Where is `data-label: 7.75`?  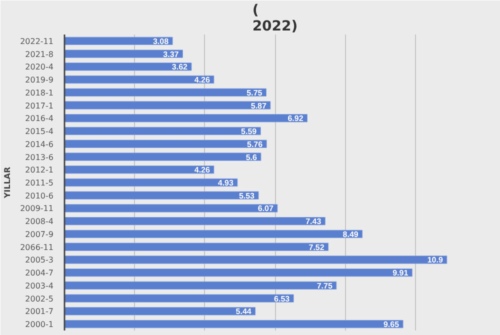
data-label: 7.75 is located at coordinates (324, 285).